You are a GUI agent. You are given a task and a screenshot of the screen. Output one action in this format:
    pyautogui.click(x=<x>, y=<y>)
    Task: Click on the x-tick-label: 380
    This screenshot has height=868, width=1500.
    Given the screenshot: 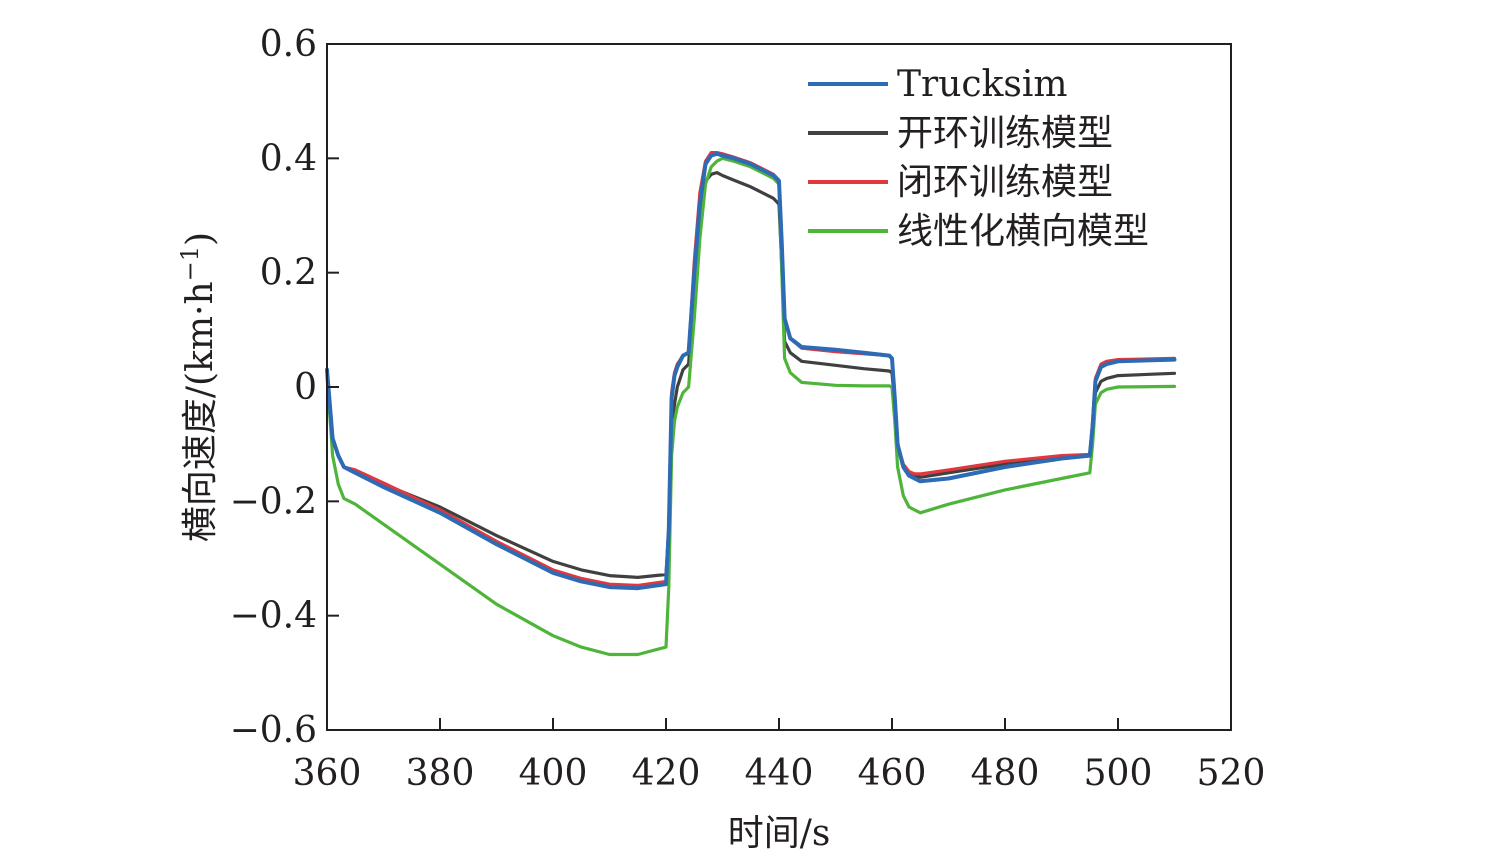 What is the action you would take?
    pyautogui.click(x=440, y=773)
    